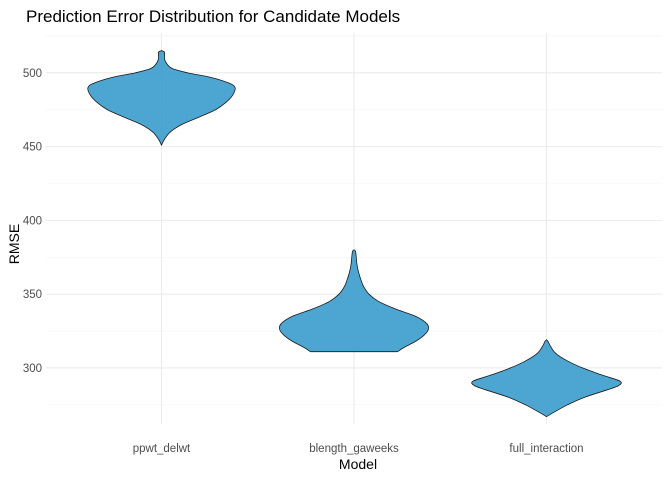 The image size is (672, 480). I want to click on y-tick-label: 350, so click(32, 295).